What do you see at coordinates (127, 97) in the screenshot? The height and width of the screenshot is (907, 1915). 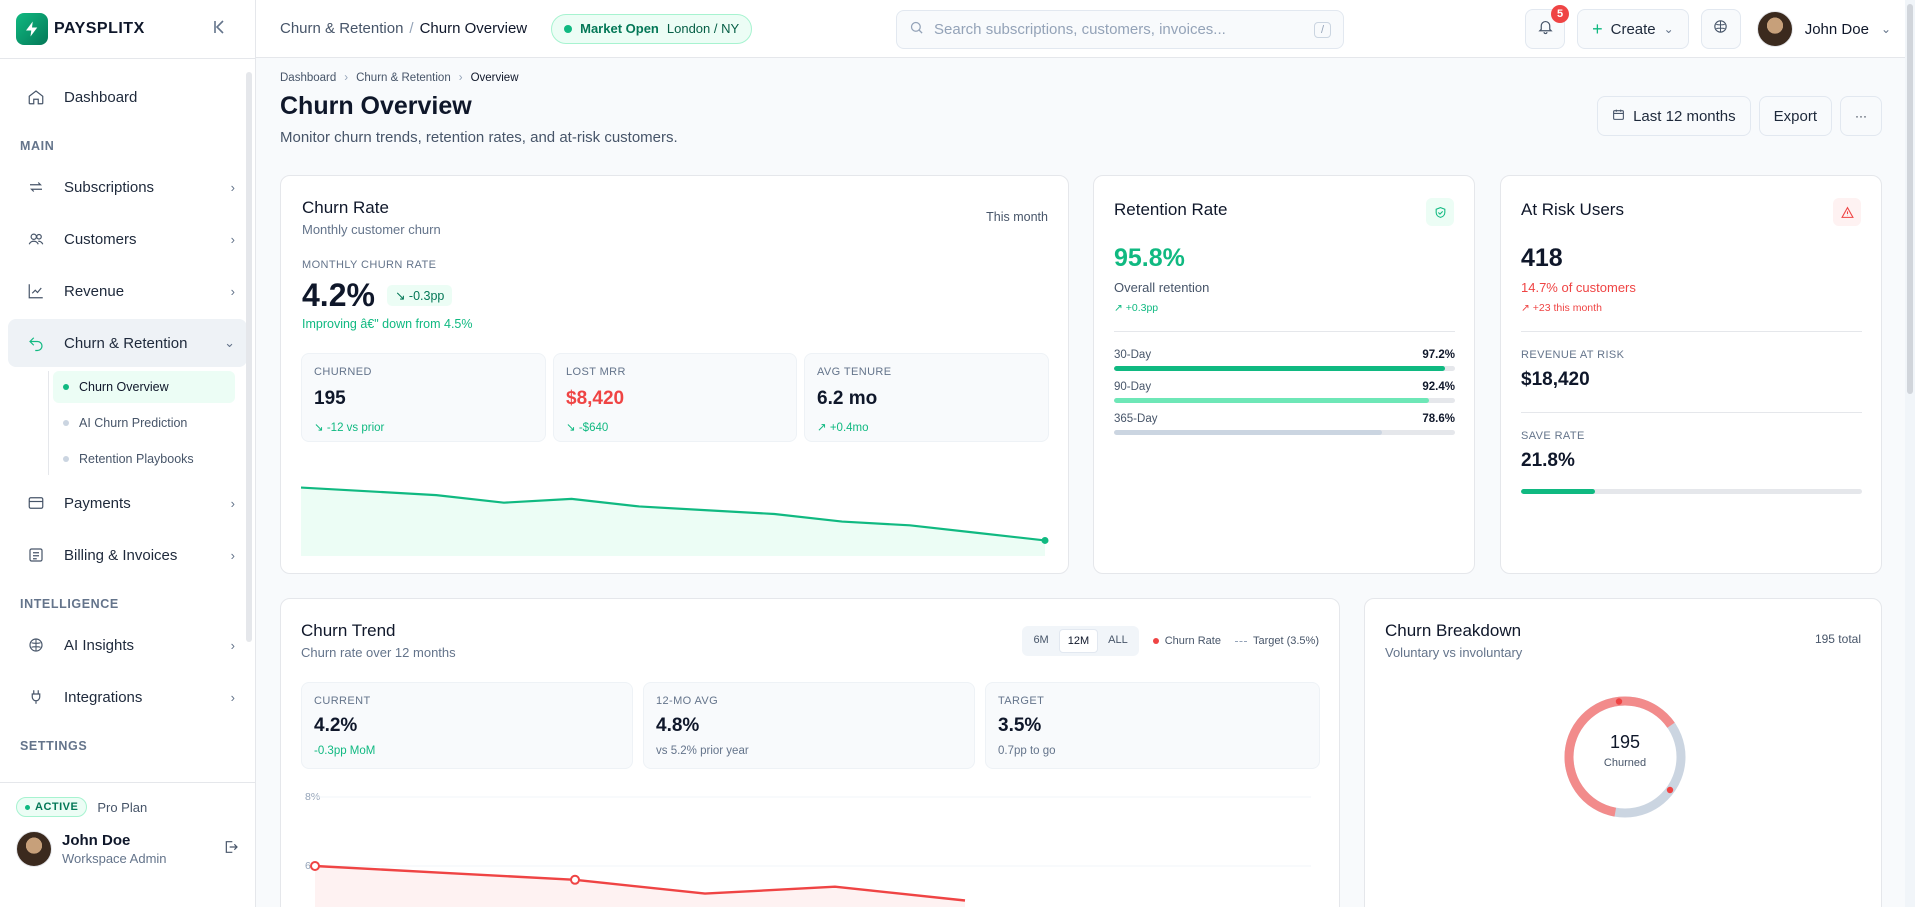 I see `sidebar-item-dashboard: Dashboard` at bounding box center [127, 97].